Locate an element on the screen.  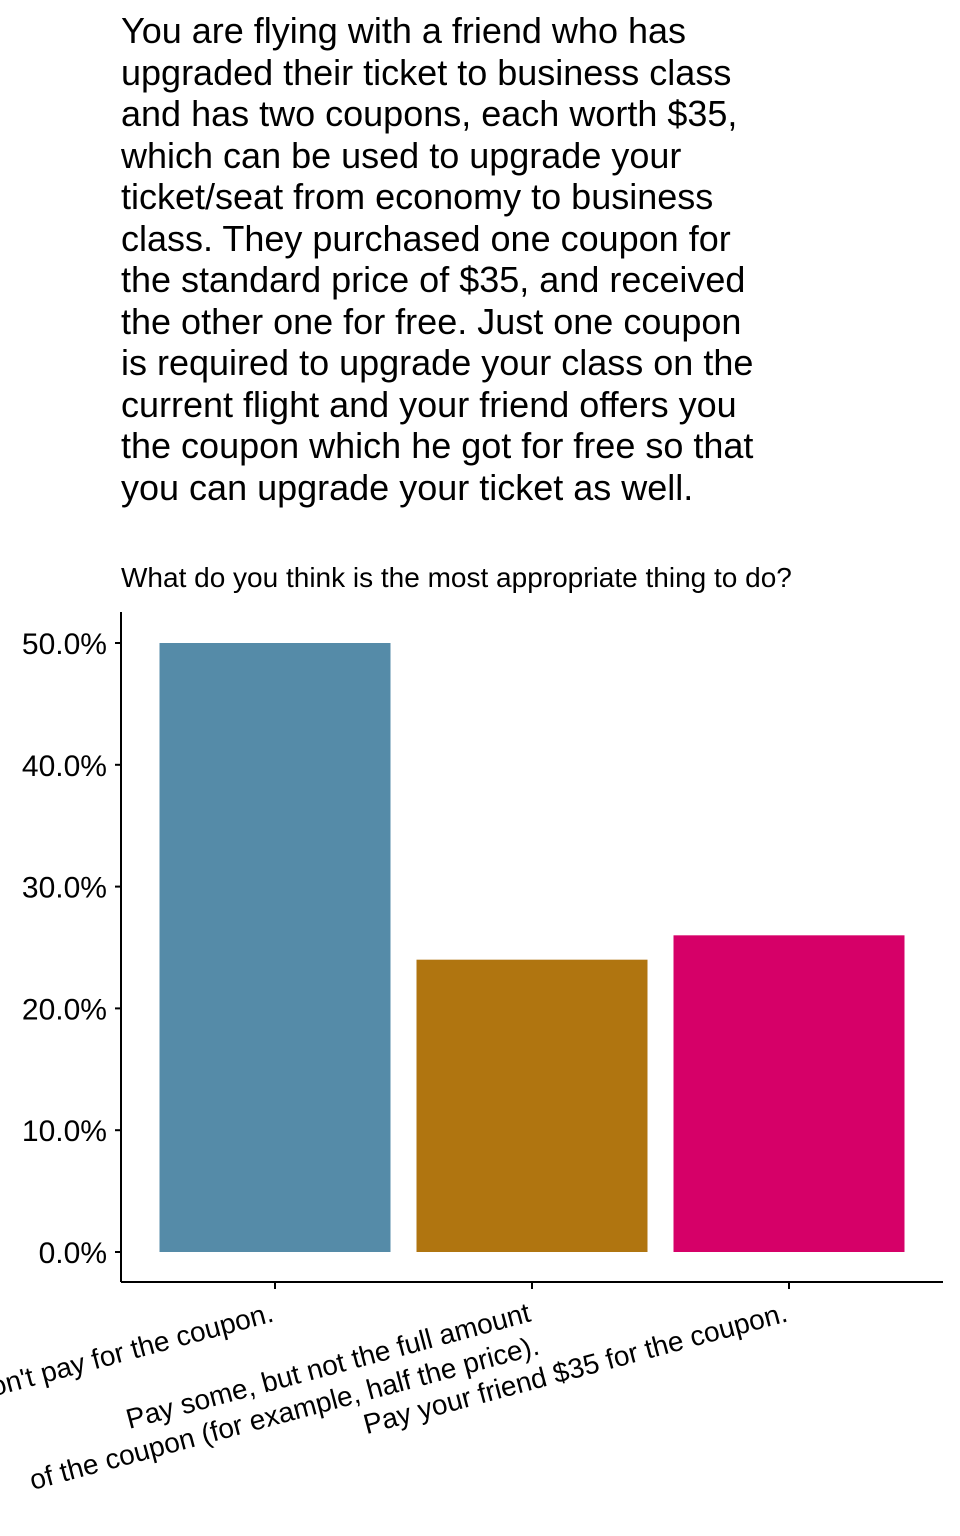
y-tick-label: 0.0% is located at coordinates (73, 1253).